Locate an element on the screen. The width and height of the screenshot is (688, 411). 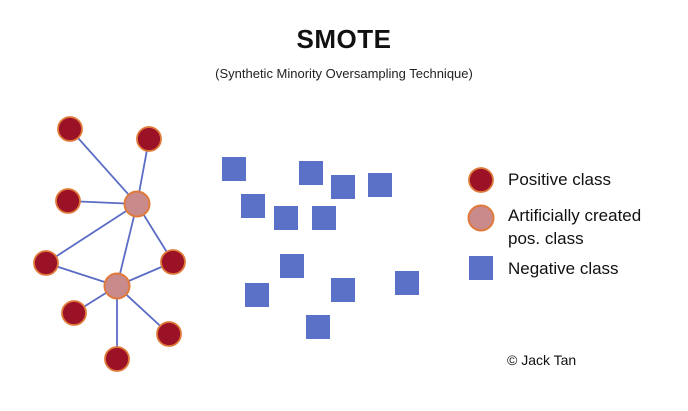
positive-nodes is located at coordinates (109, 244).